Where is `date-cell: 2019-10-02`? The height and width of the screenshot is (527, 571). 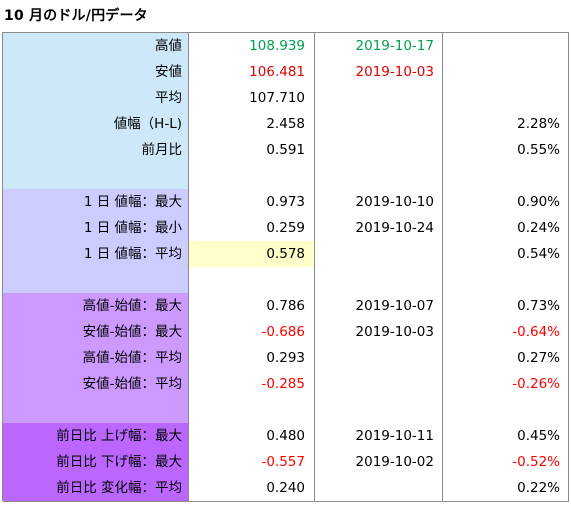 date-cell: 2019-10-02 is located at coordinates (379, 462).